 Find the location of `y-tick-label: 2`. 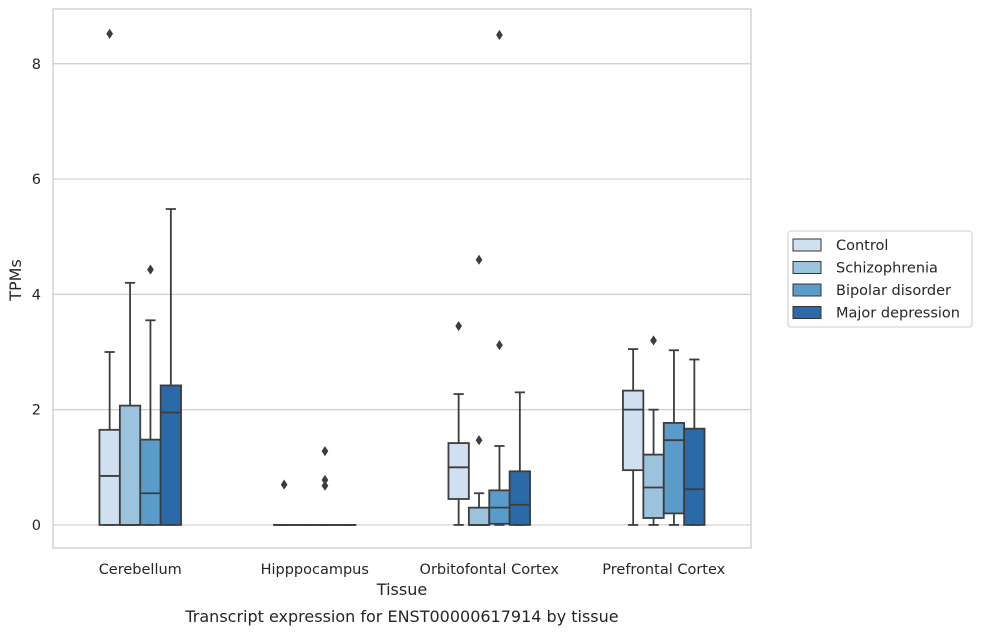

y-tick-label: 2 is located at coordinates (36, 411).